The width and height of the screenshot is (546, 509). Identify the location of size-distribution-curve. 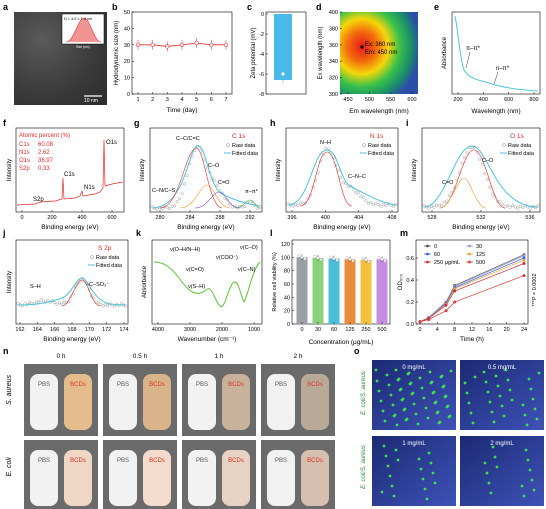
(83, 30).